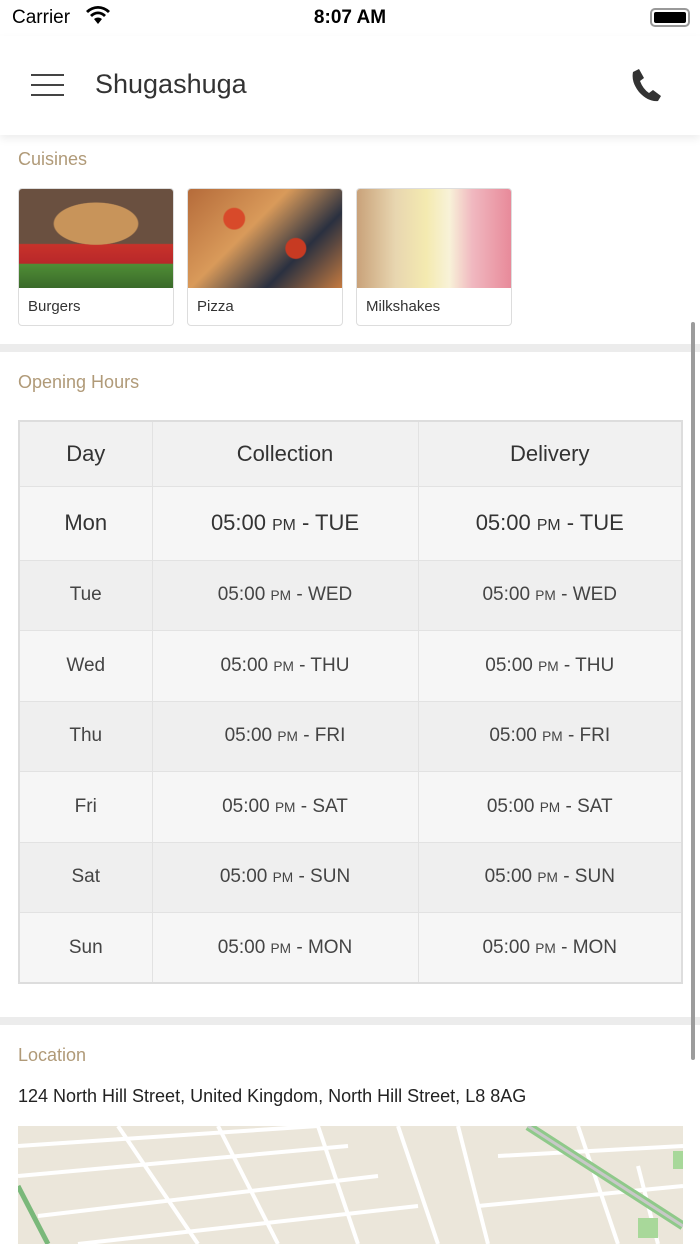  I want to click on delivery-hours-cell: 05:00 PM - SUN, so click(550, 877).